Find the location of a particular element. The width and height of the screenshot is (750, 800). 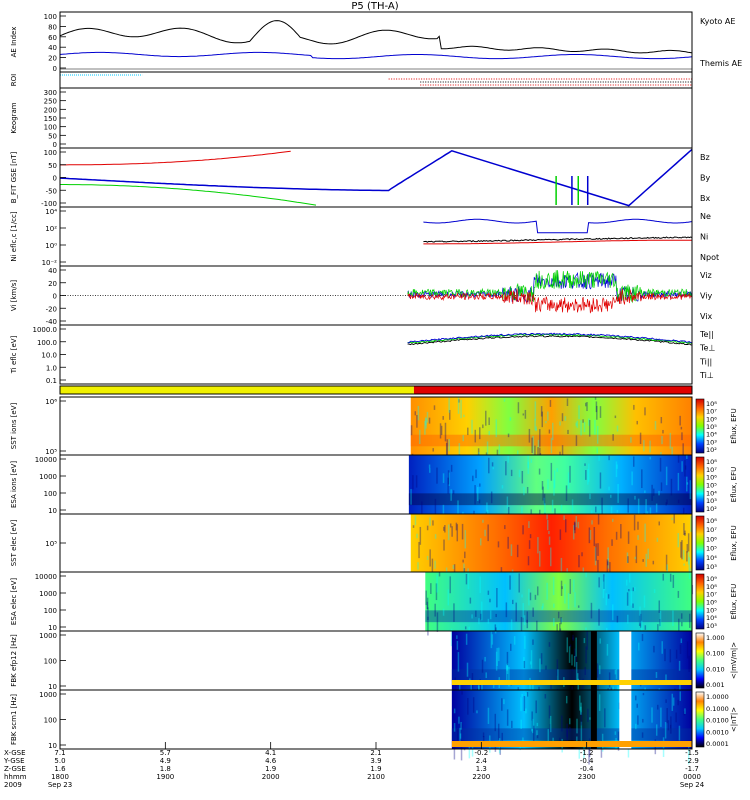

xaxis-t-0: 1800 is located at coordinates (60, 777).